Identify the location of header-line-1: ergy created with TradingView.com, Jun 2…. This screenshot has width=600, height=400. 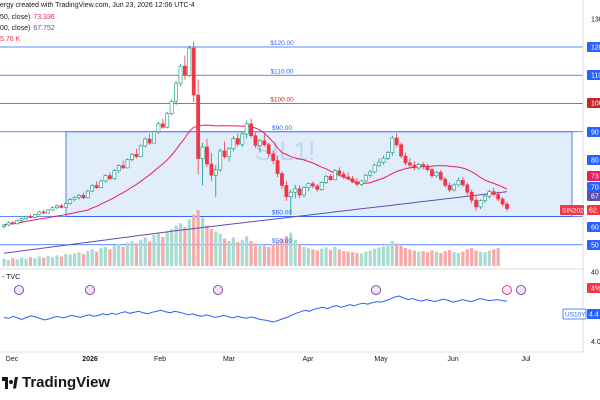
(97, 5).